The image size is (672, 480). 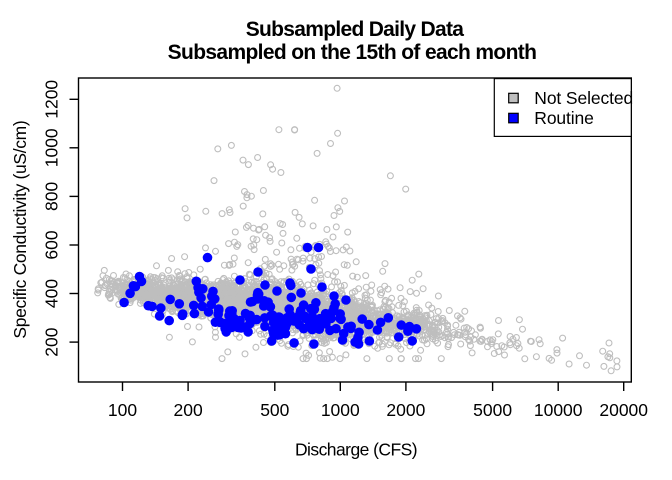 What do you see at coordinates (274, 410) in the screenshot?
I see `svg-text: 500` at bounding box center [274, 410].